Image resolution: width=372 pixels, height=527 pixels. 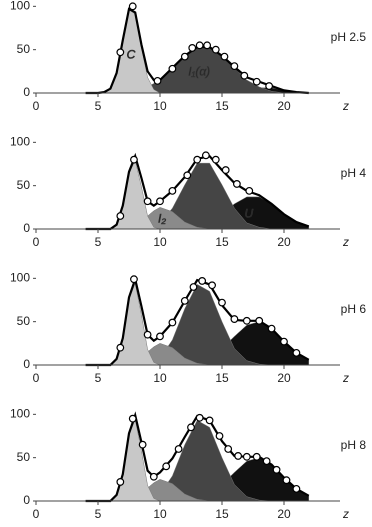 I want to click on panel-title: pH 2.5, so click(x=349, y=37).